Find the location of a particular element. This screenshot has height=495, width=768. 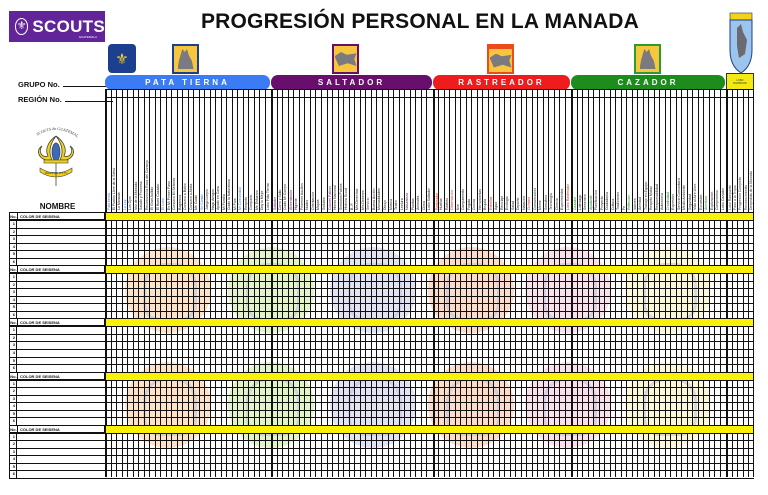

grid-column: Reflexión is located at coordinates (629, 283).